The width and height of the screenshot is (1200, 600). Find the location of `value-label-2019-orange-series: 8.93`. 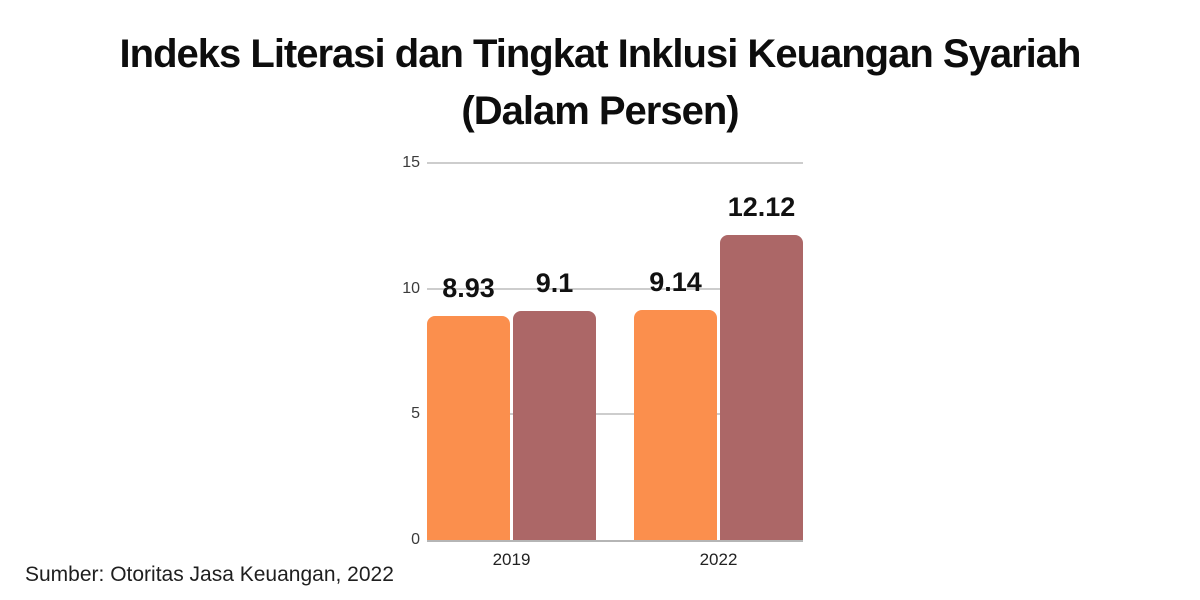

value-label-2019-orange-series: 8.93 is located at coordinates (468, 287).